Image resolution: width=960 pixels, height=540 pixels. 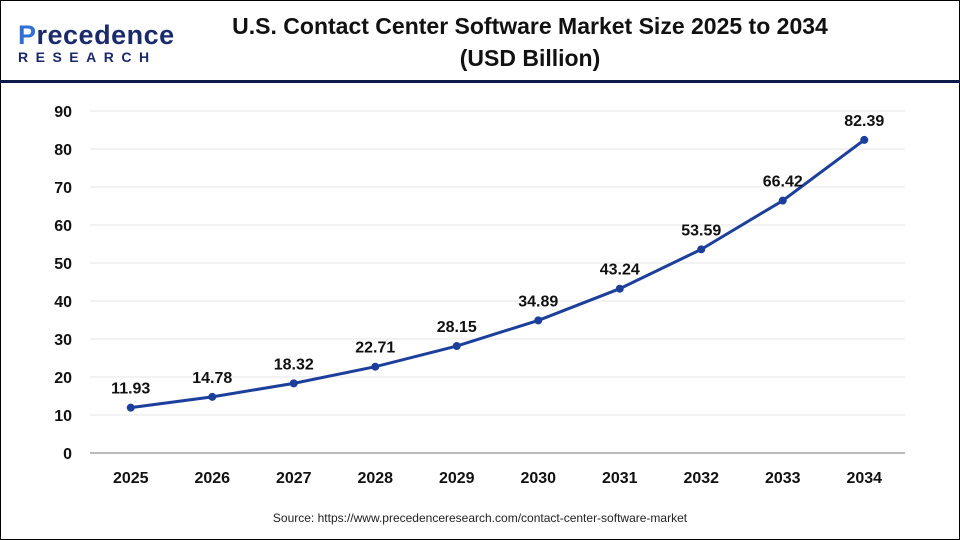 I want to click on y-tick-label: 60, so click(x=63, y=226).